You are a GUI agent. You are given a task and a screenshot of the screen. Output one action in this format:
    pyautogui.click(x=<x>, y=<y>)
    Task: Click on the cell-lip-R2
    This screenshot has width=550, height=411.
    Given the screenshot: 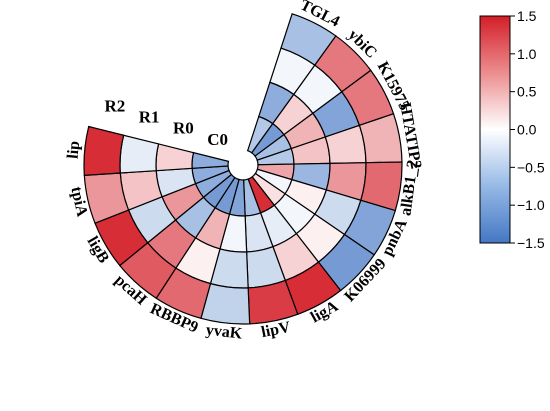 What is the action you would take?
    pyautogui.click(x=104, y=150)
    